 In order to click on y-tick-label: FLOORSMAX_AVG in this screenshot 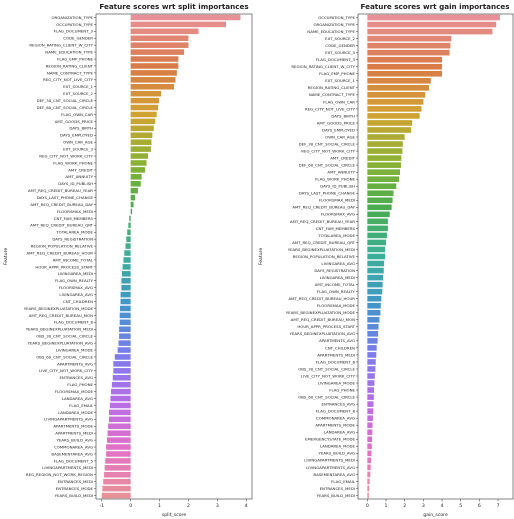, I will do `click(338, 214)`.